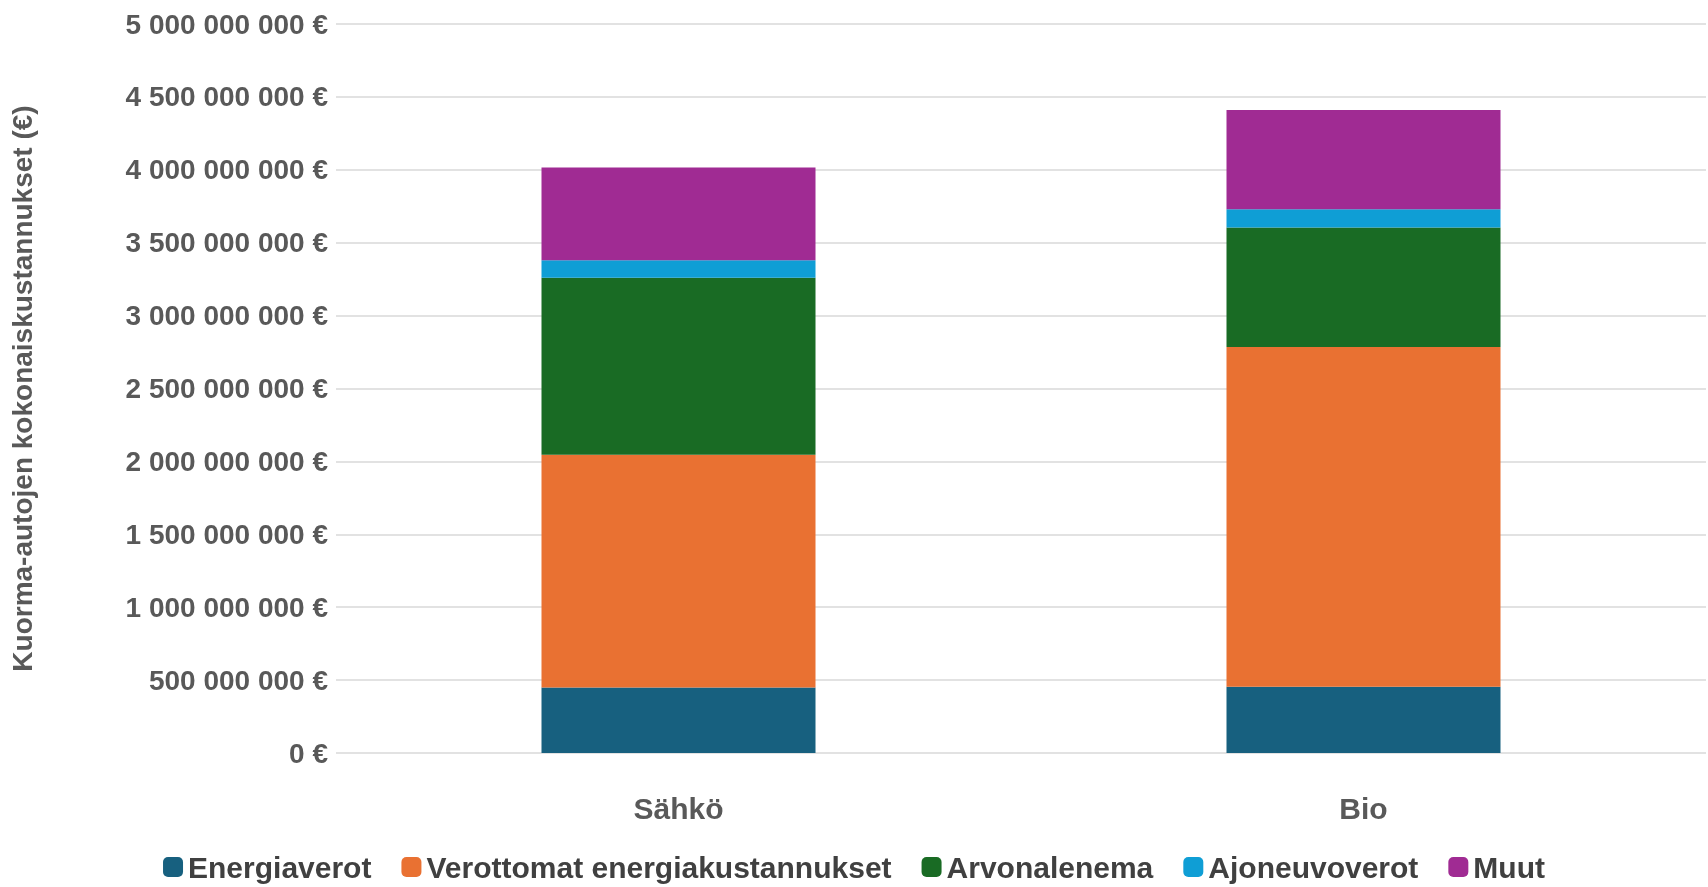  What do you see at coordinates (1050, 867) in the screenshot?
I see `legend-label: Arvonalenema` at bounding box center [1050, 867].